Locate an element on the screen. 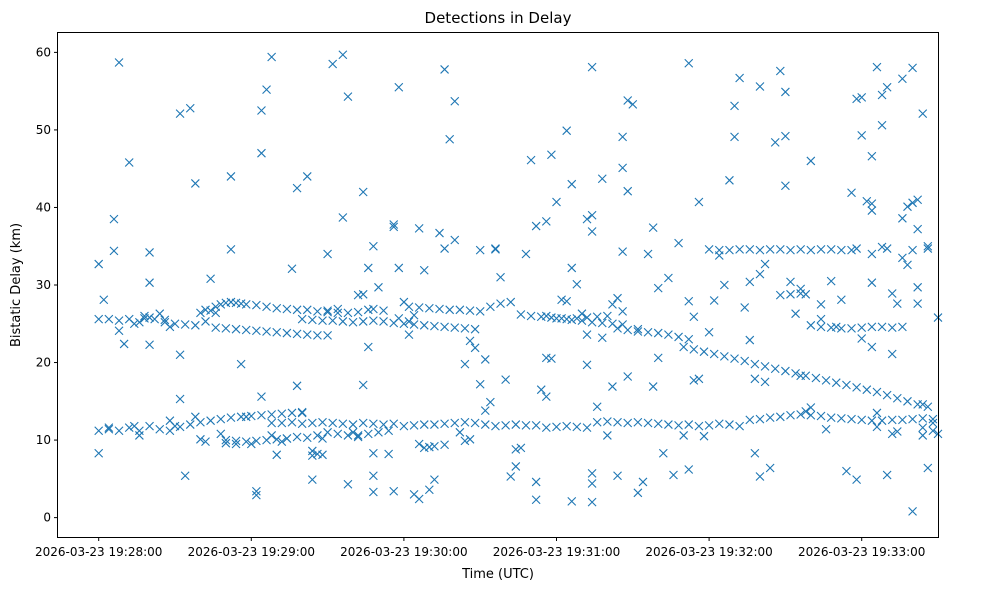 Image resolution: width=985 pixels, height=594 pixels. x-tick-label: 2026-03-23 19:30:00 is located at coordinates (403, 552).